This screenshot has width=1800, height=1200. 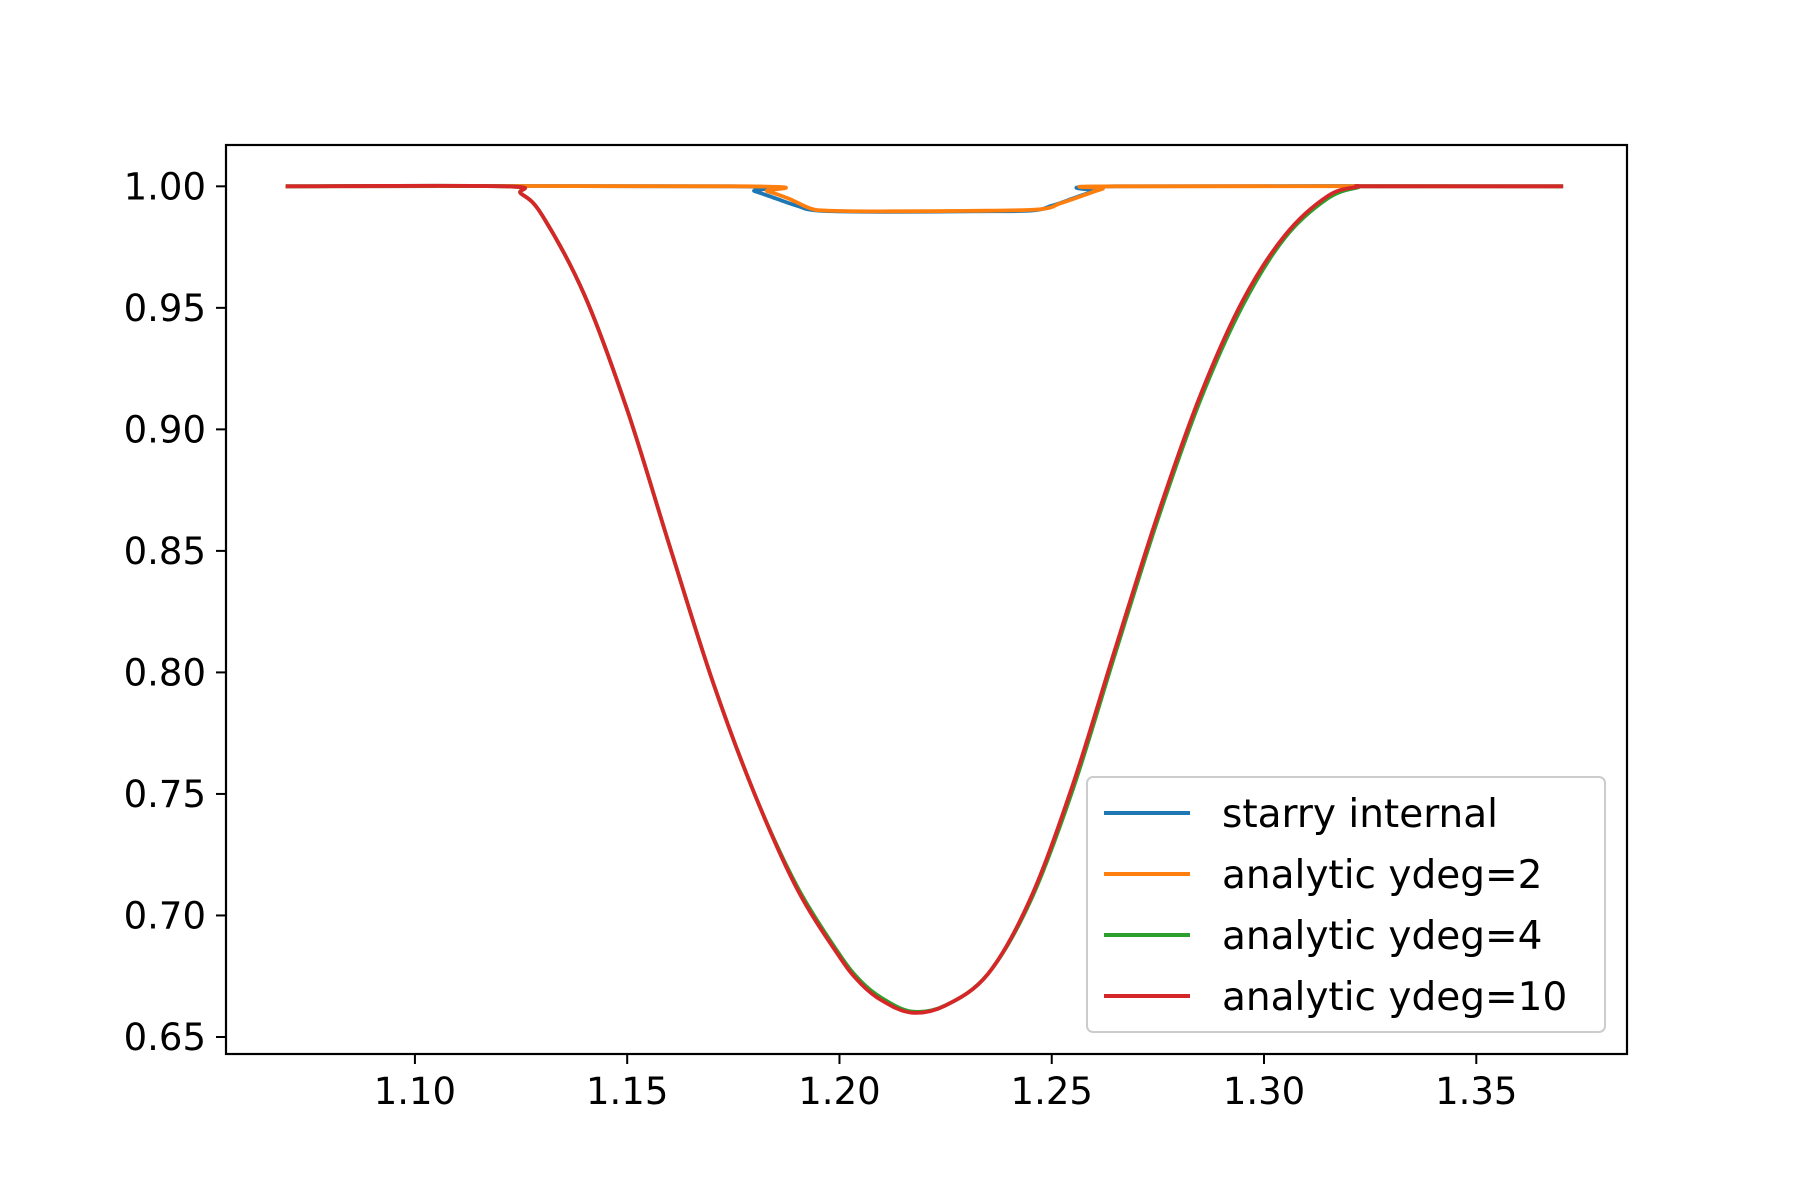 I want to click on y-tick-label: 0.85, so click(x=165, y=551).